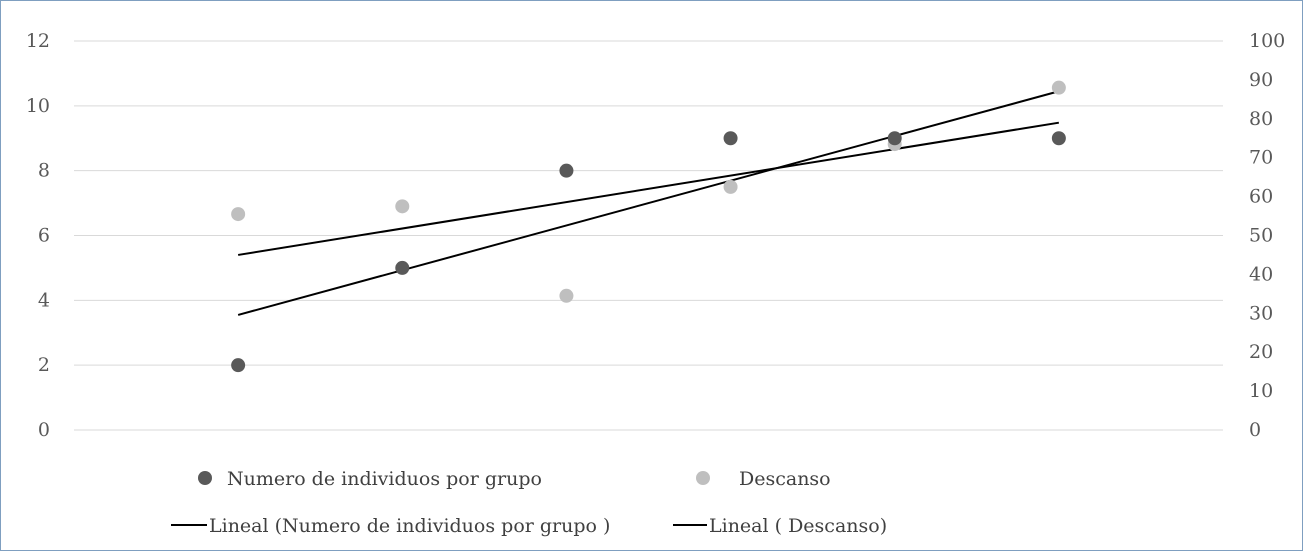  I want to click on right-axis-tick-label: 70, so click(1261, 158).